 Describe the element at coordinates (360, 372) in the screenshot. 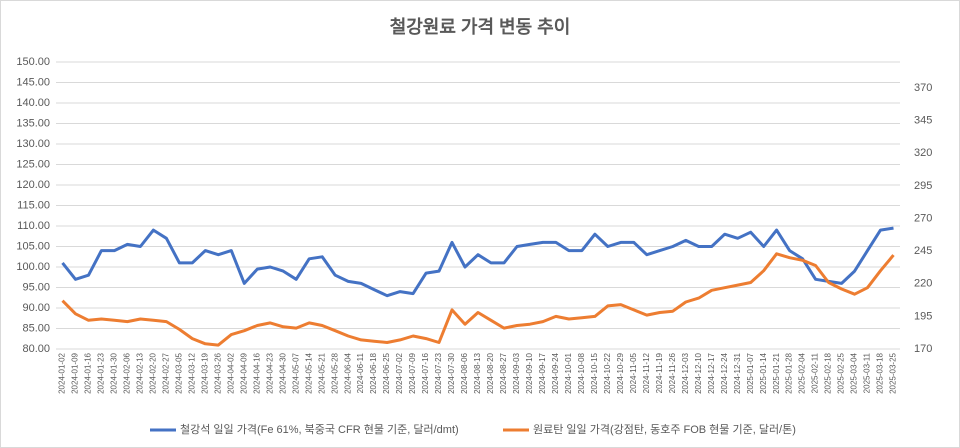

I see `x-tick-label: 2024-06-11` at that location.